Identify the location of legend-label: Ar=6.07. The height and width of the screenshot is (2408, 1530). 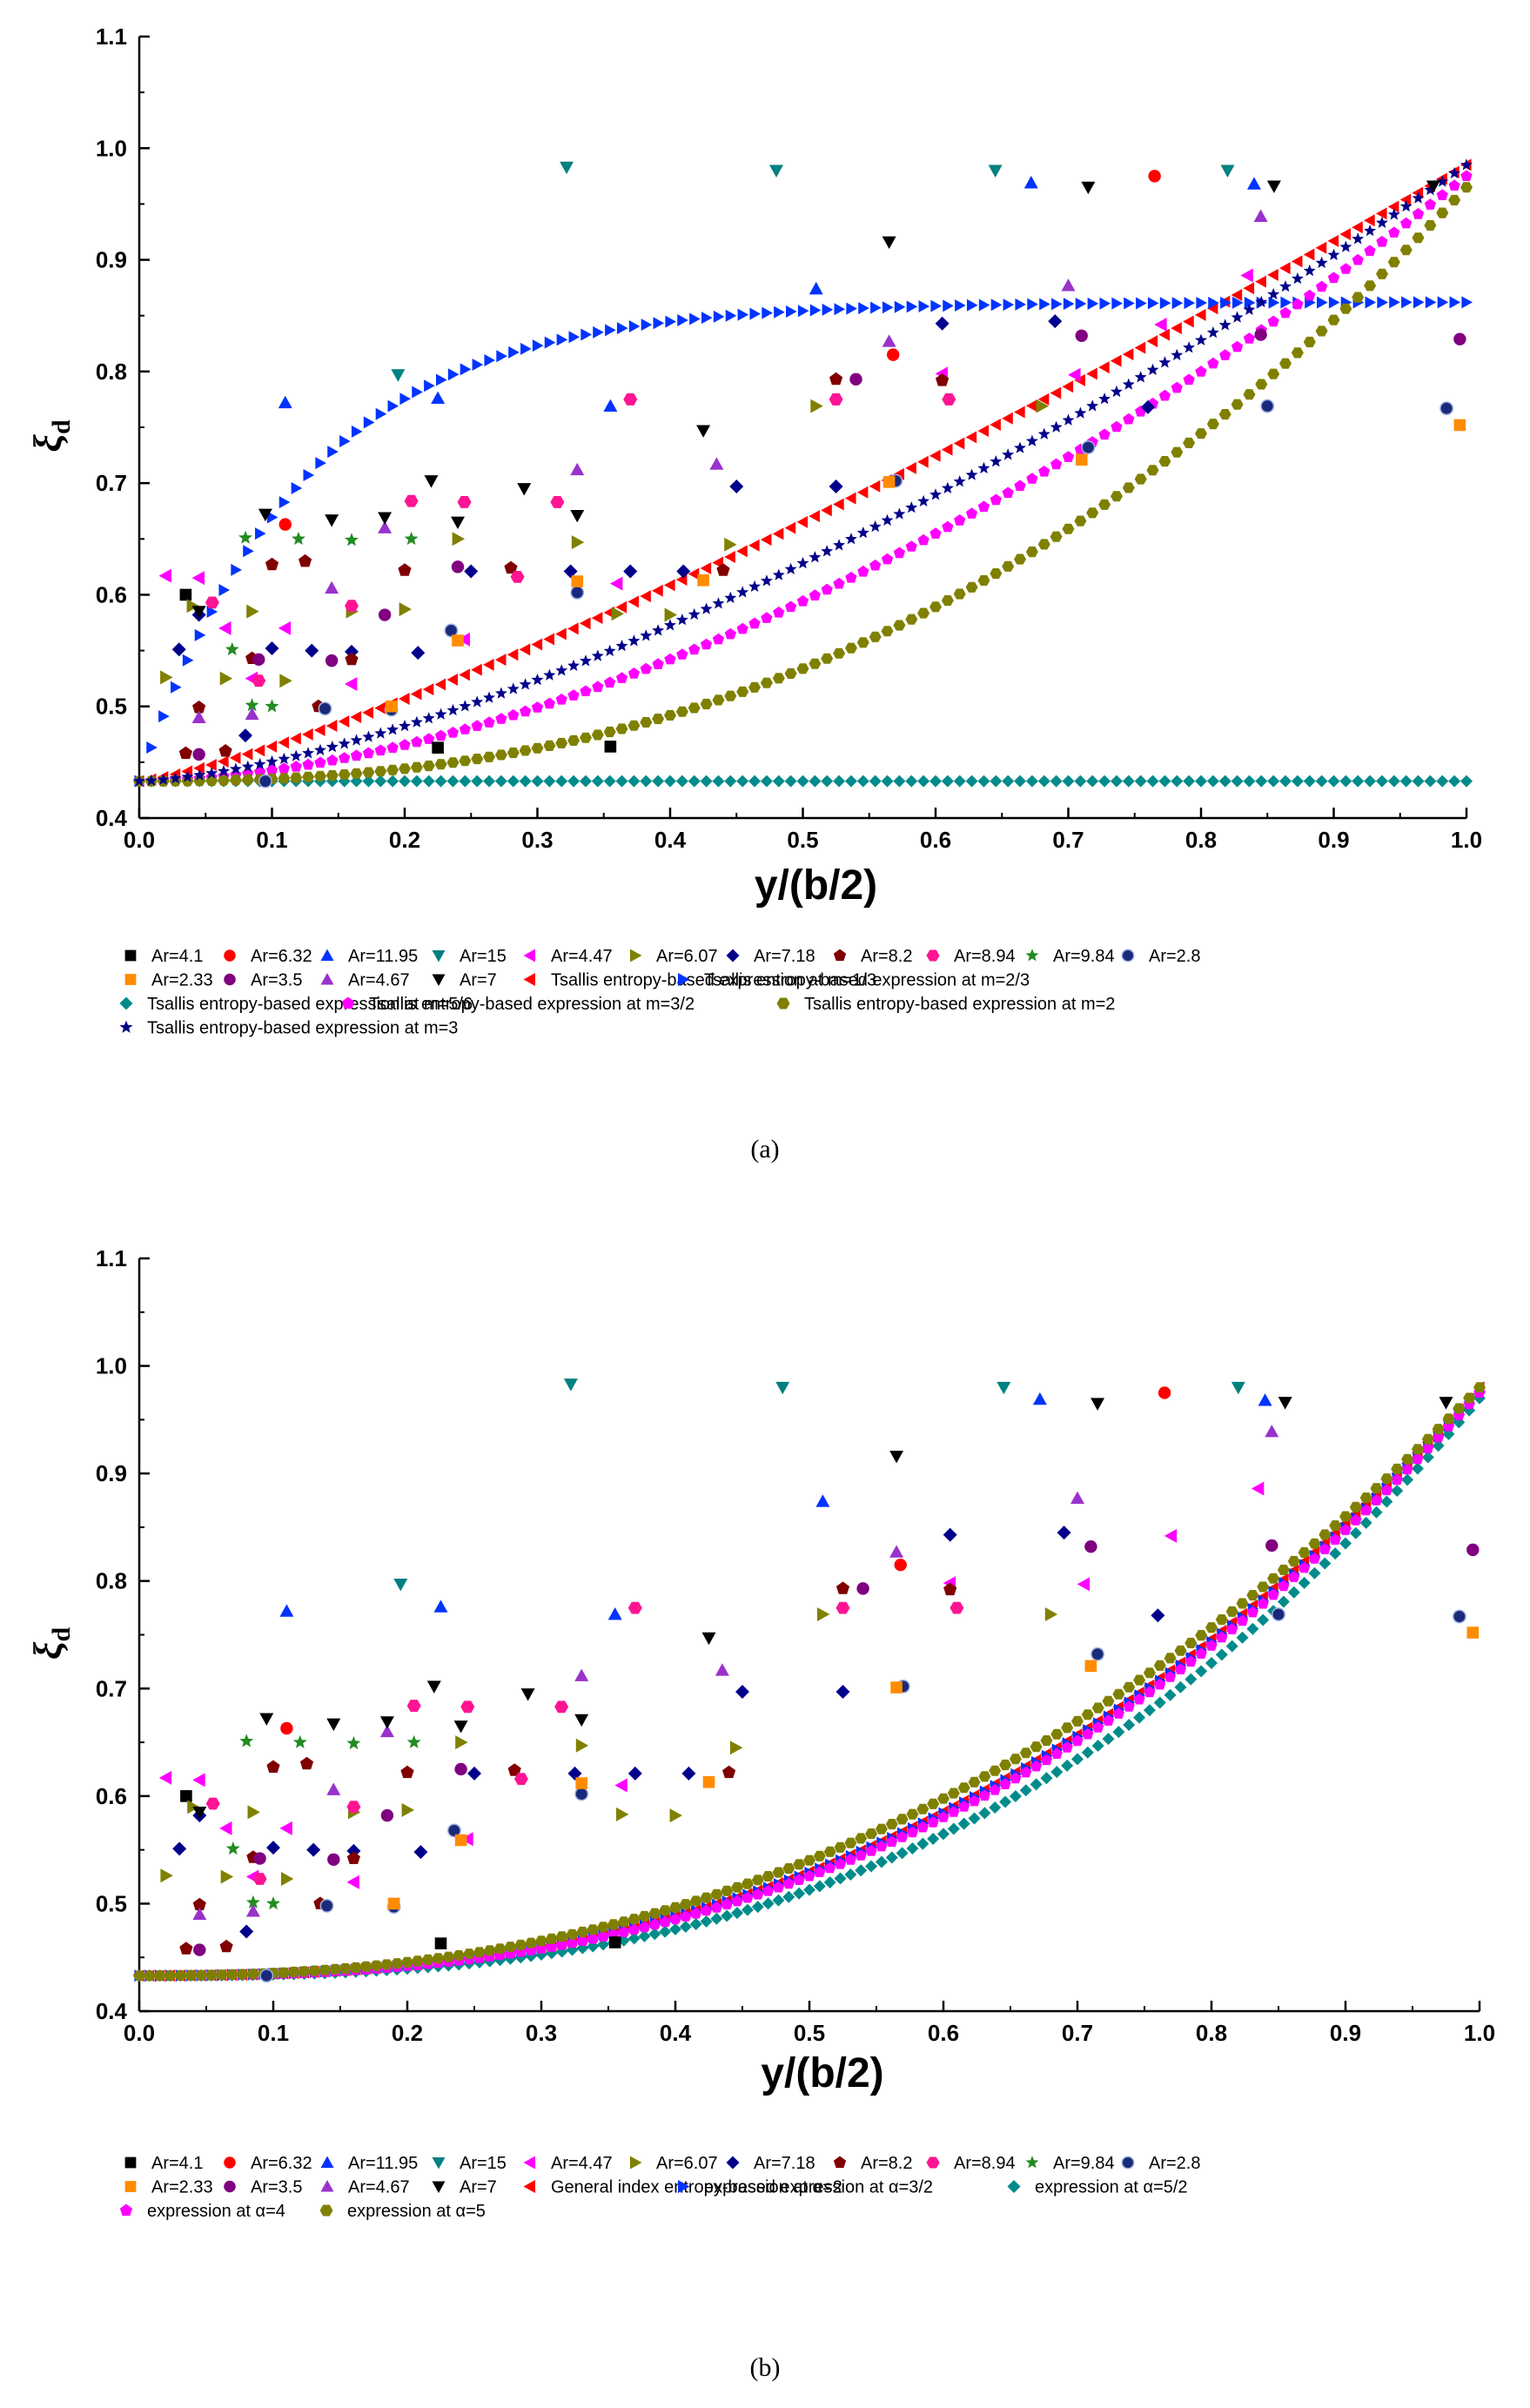
(687, 2163).